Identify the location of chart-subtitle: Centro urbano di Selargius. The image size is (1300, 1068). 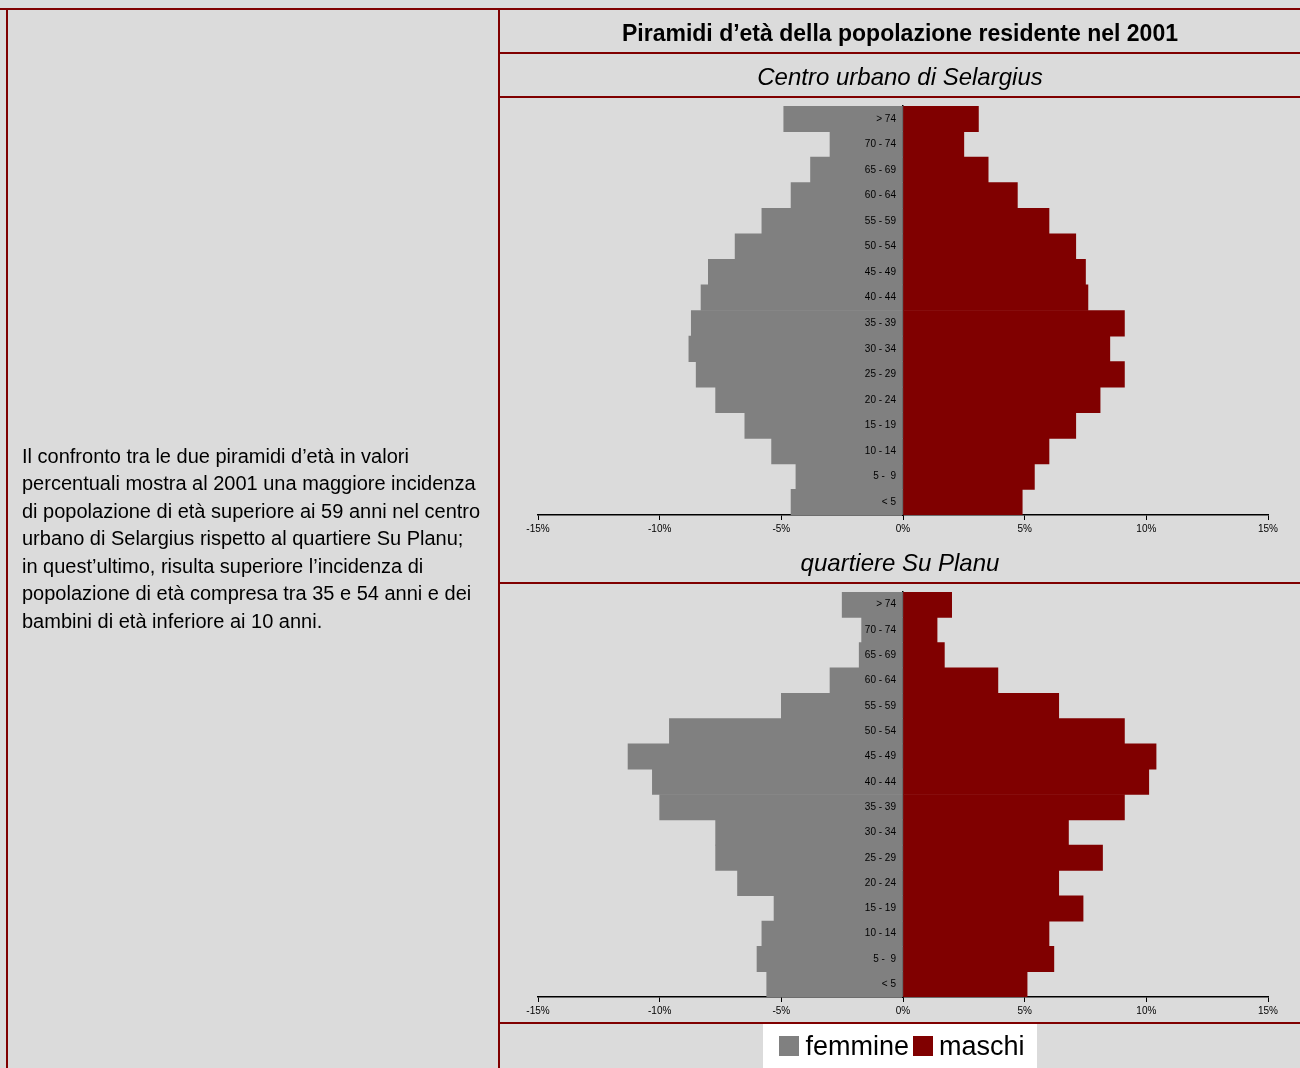
(900, 76).